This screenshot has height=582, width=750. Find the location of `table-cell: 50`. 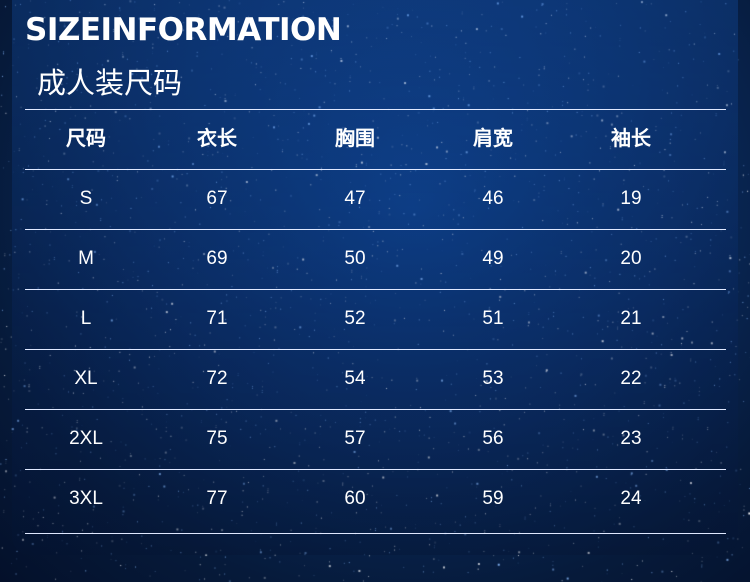

table-cell: 50 is located at coordinates (355, 258).